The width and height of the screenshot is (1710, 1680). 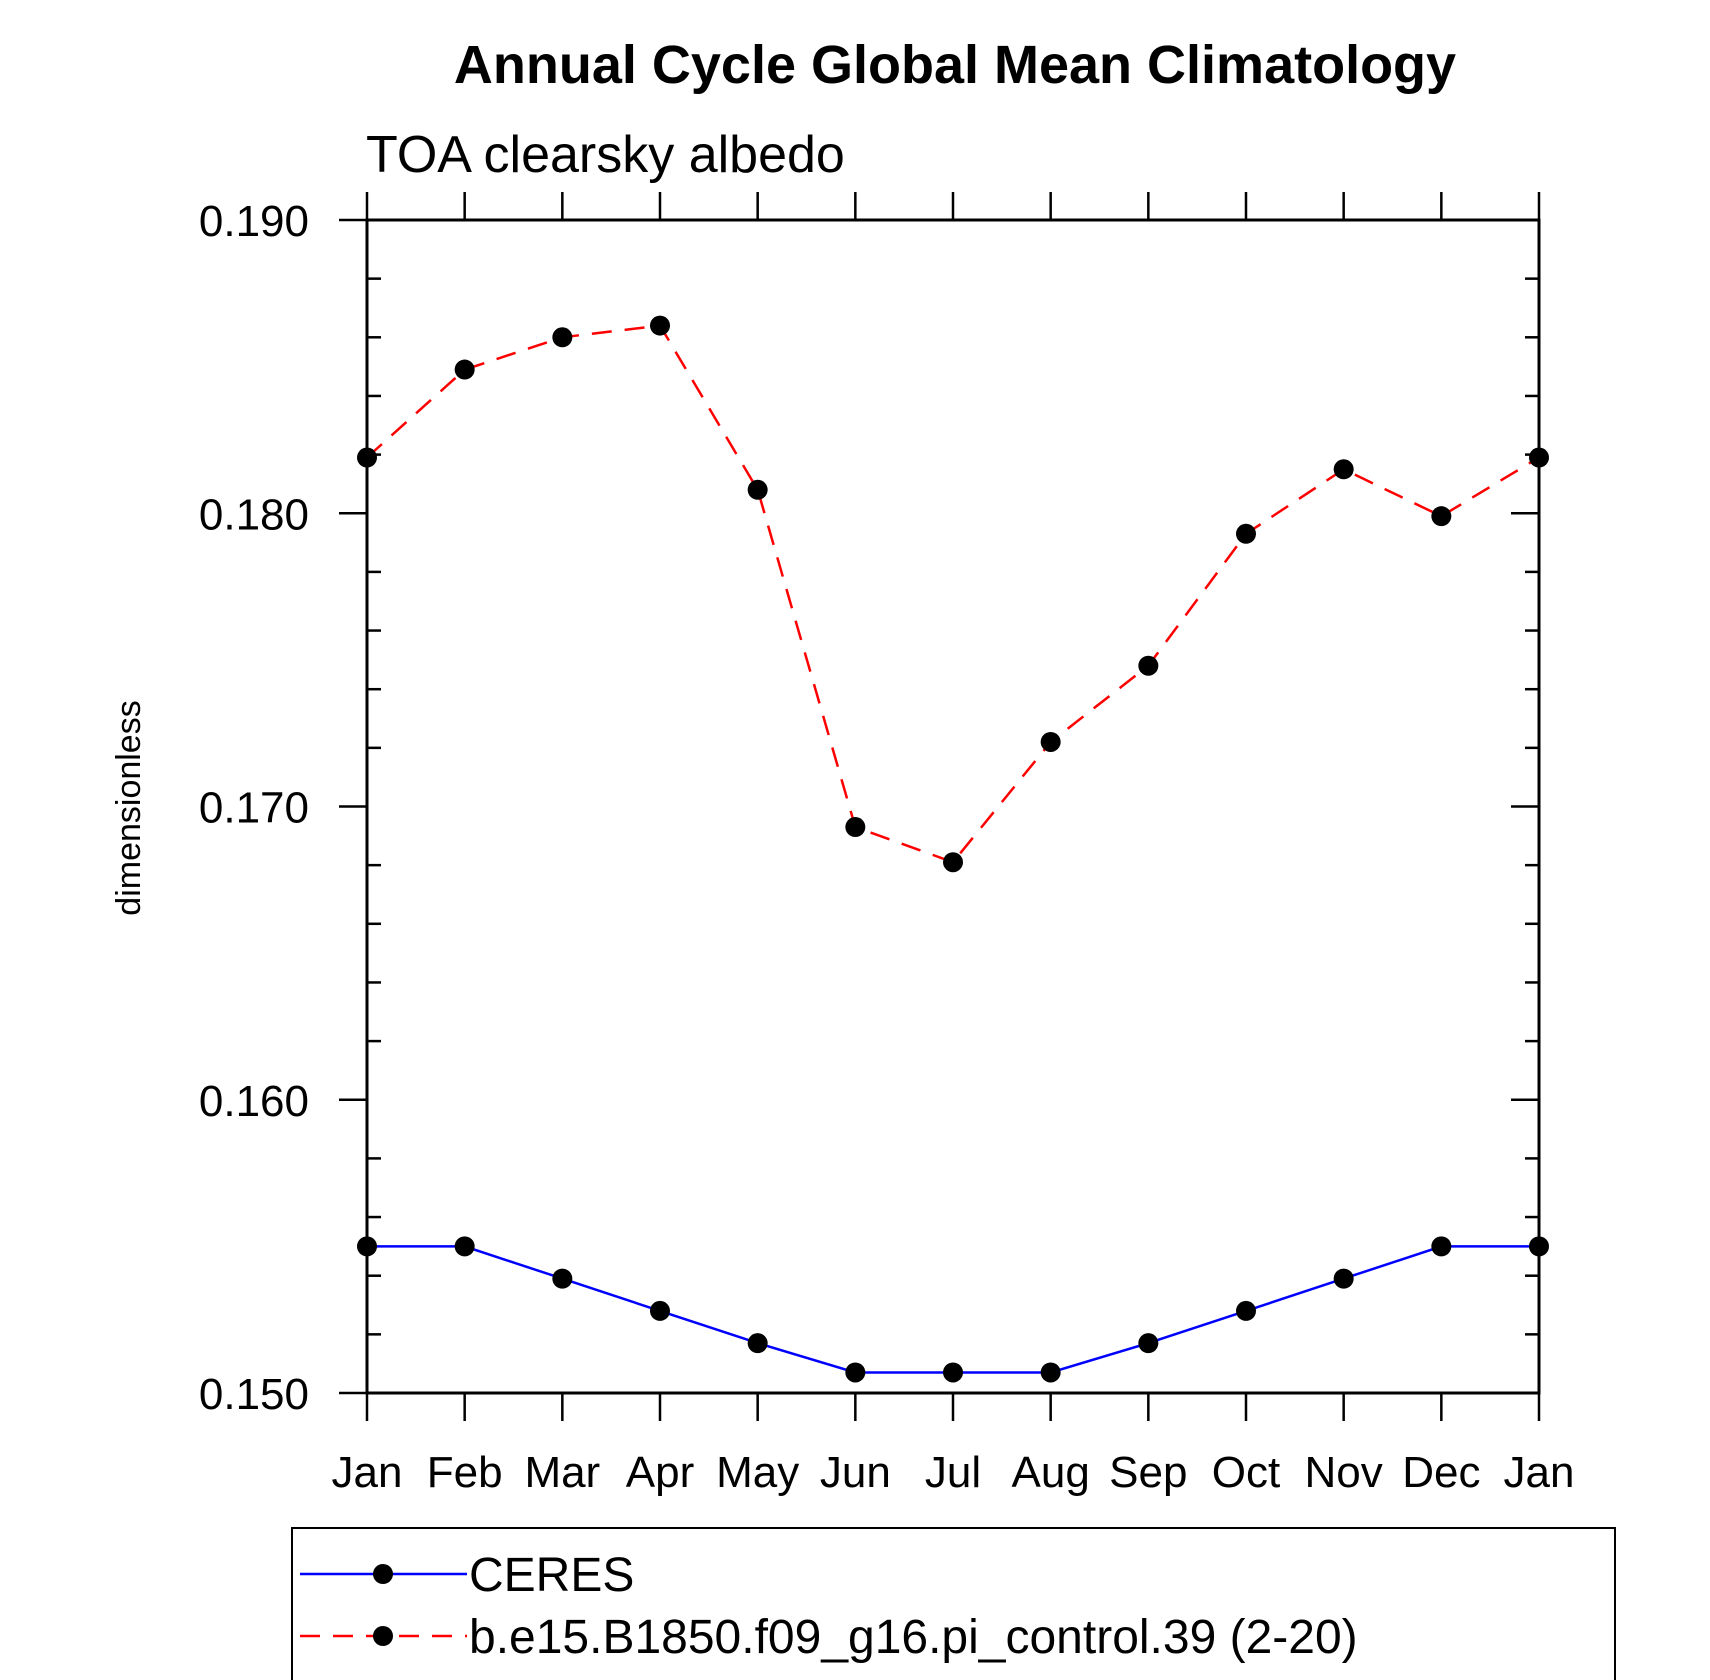 I want to click on x-tick-label: Sep, so click(x=1148, y=1472).